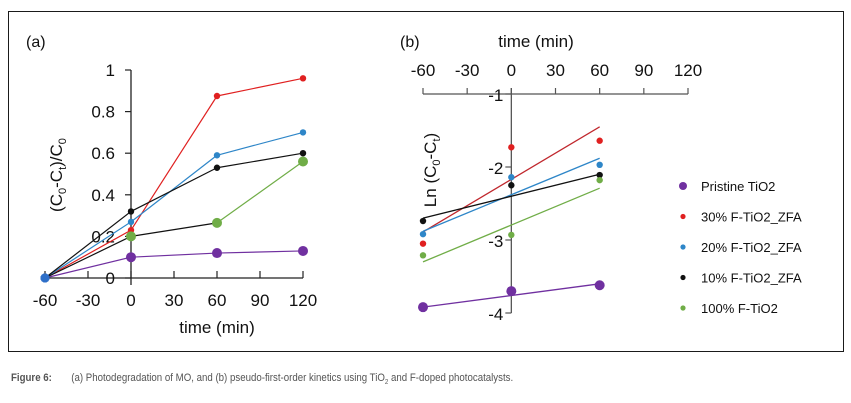  I want to click on legend-label-30-f-tio2-zfa: 30% F-TiO2_ZFA, so click(751, 217).